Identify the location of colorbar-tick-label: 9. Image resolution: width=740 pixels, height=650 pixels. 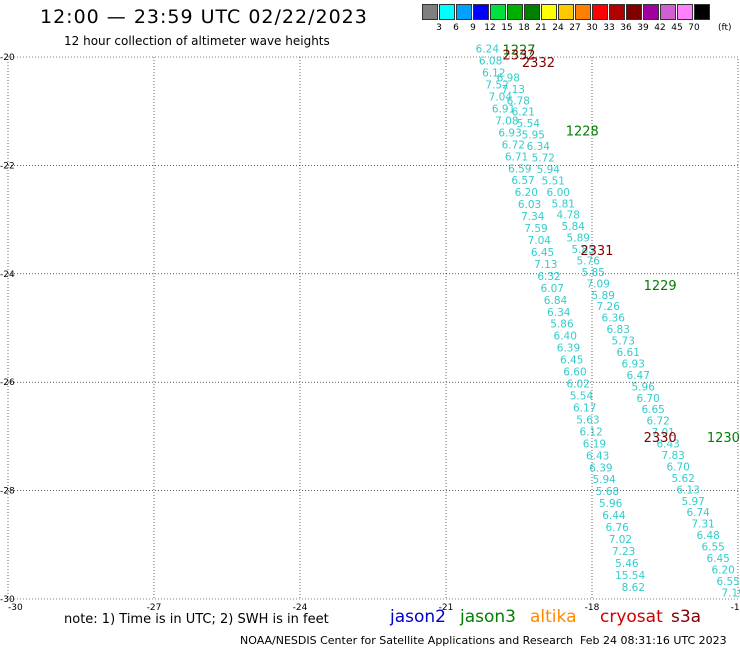
(473, 28).